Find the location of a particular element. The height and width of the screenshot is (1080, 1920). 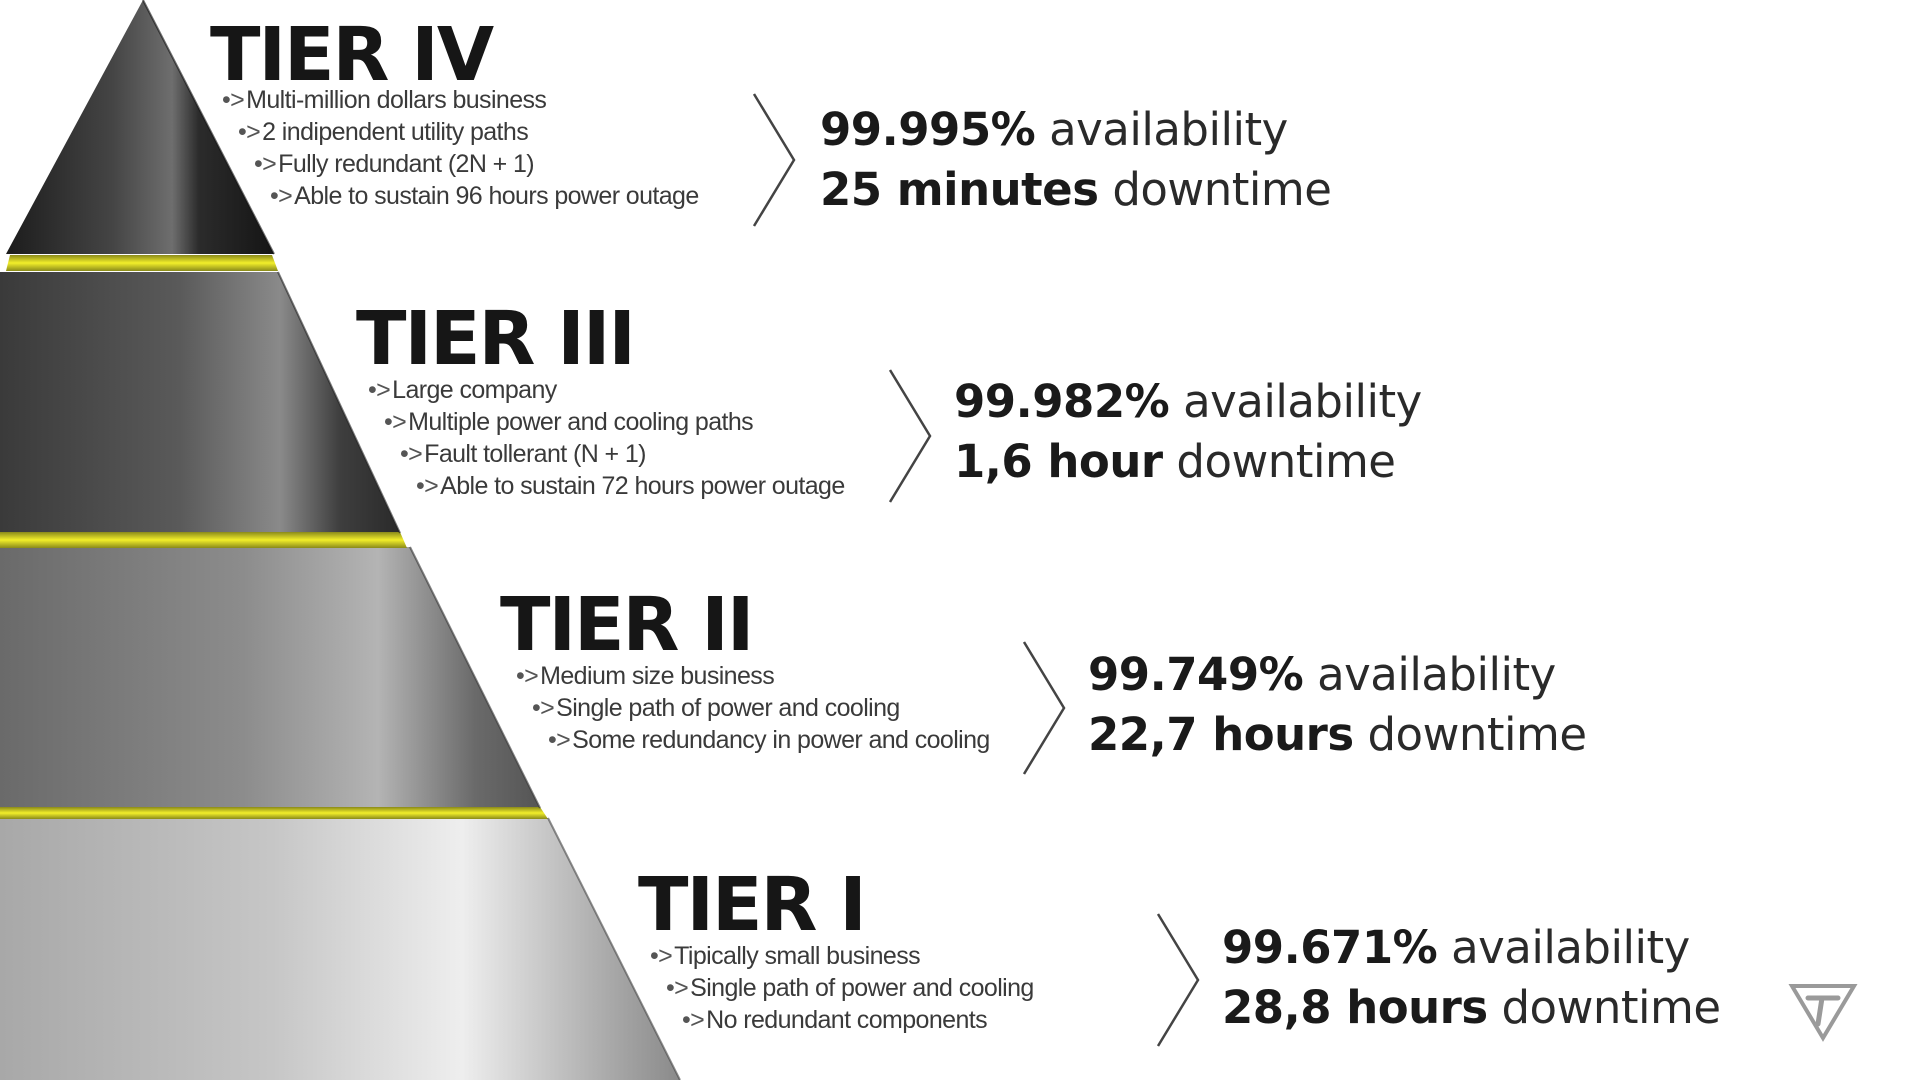

list-item: •>Able to sustain 96 hours power outage is located at coordinates (484, 196).